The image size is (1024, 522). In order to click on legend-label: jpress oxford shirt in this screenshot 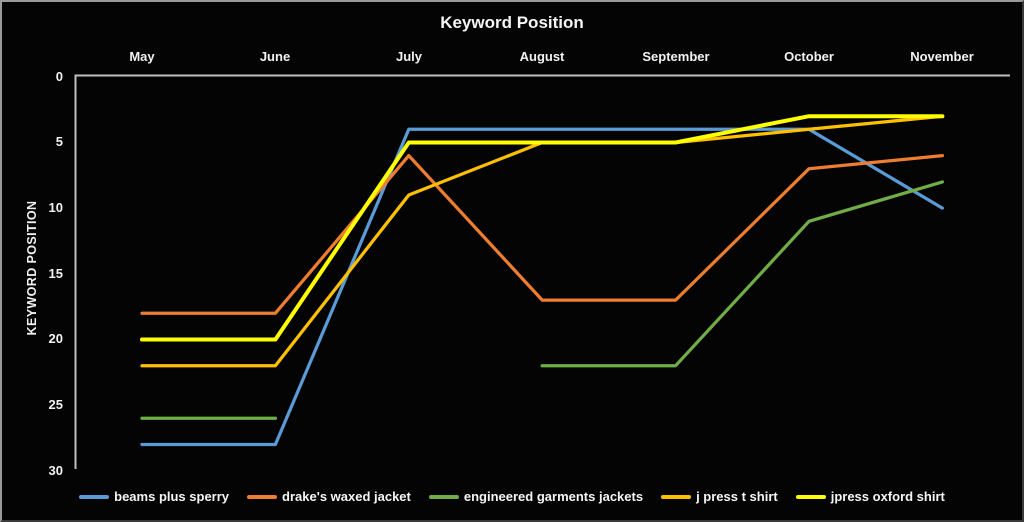, I will do `click(887, 496)`.